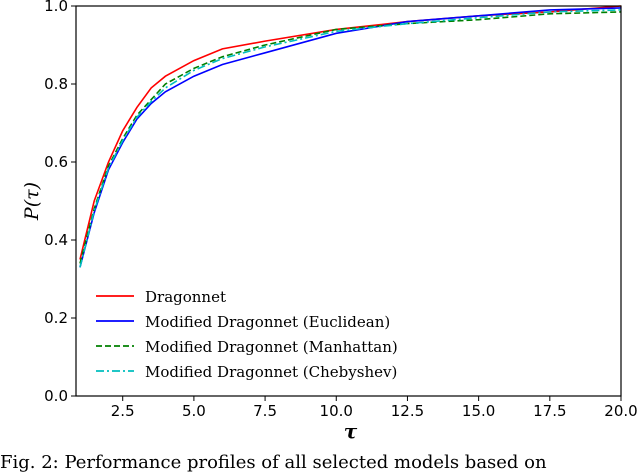 This screenshot has width=640, height=473. What do you see at coordinates (478, 411) in the screenshot?
I see `x-tick-label: 15.0` at bounding box center [478, 411].